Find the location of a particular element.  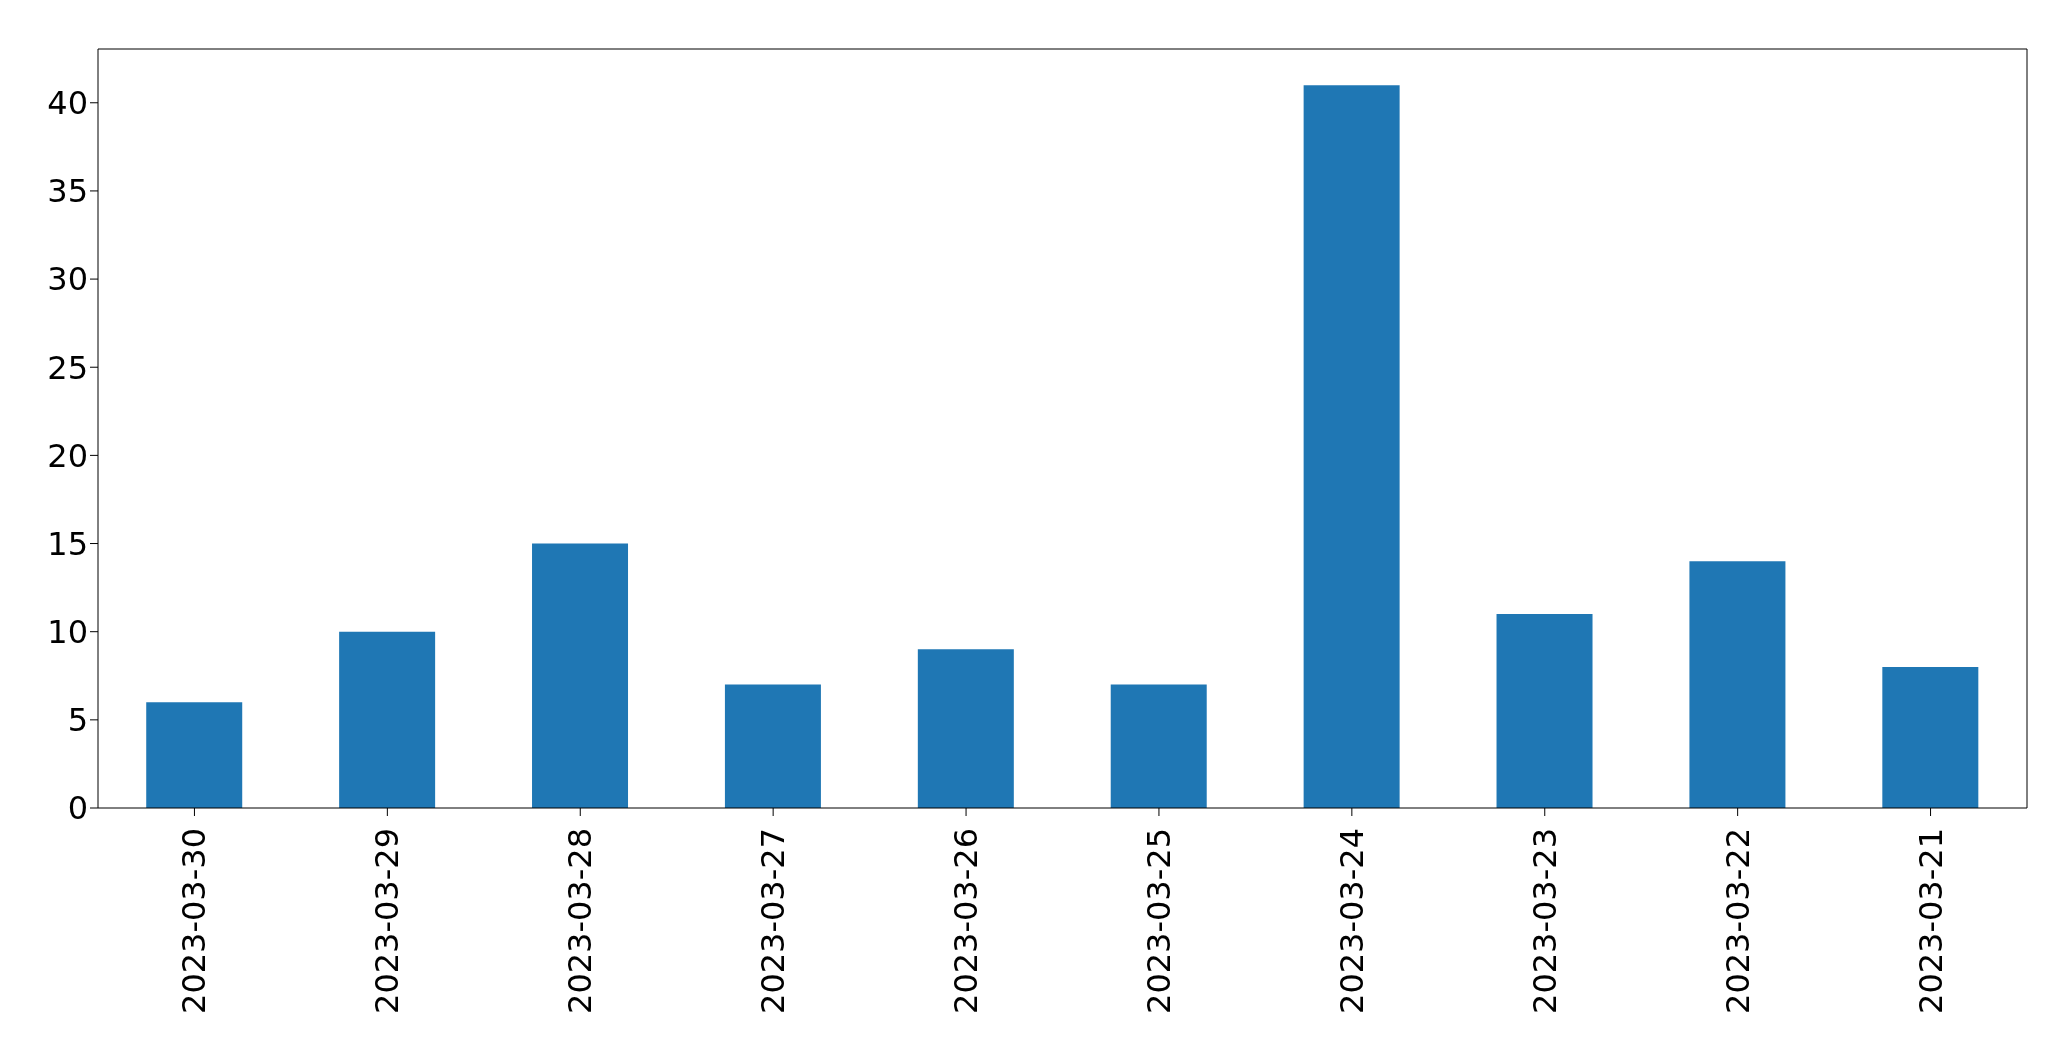

y-tick-label: 25 is located at coordinates (67, 367).